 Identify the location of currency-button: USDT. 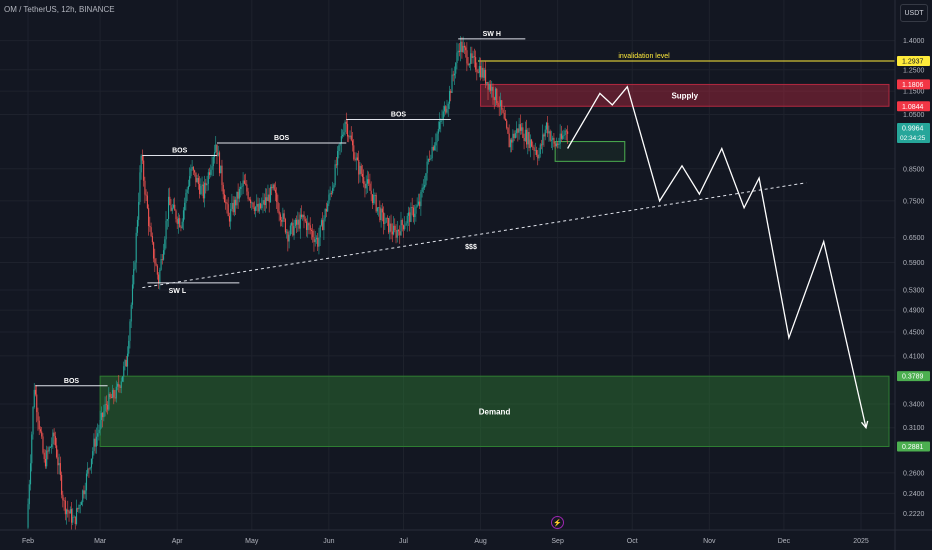
(914, 13).